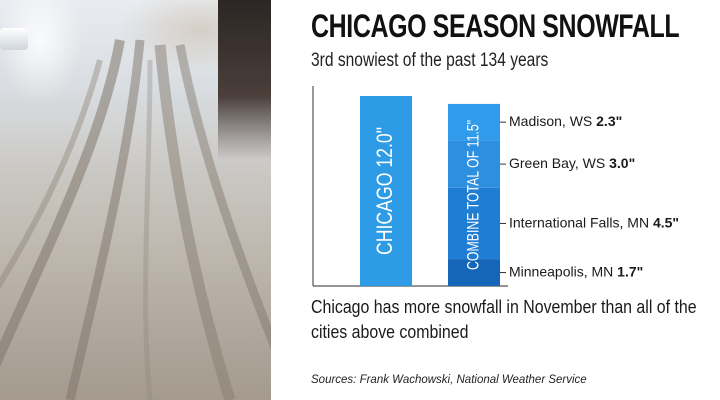 This screenshot has height=400, width=720. I want to click on segment-minneapolis-mn, so click(474, 272).